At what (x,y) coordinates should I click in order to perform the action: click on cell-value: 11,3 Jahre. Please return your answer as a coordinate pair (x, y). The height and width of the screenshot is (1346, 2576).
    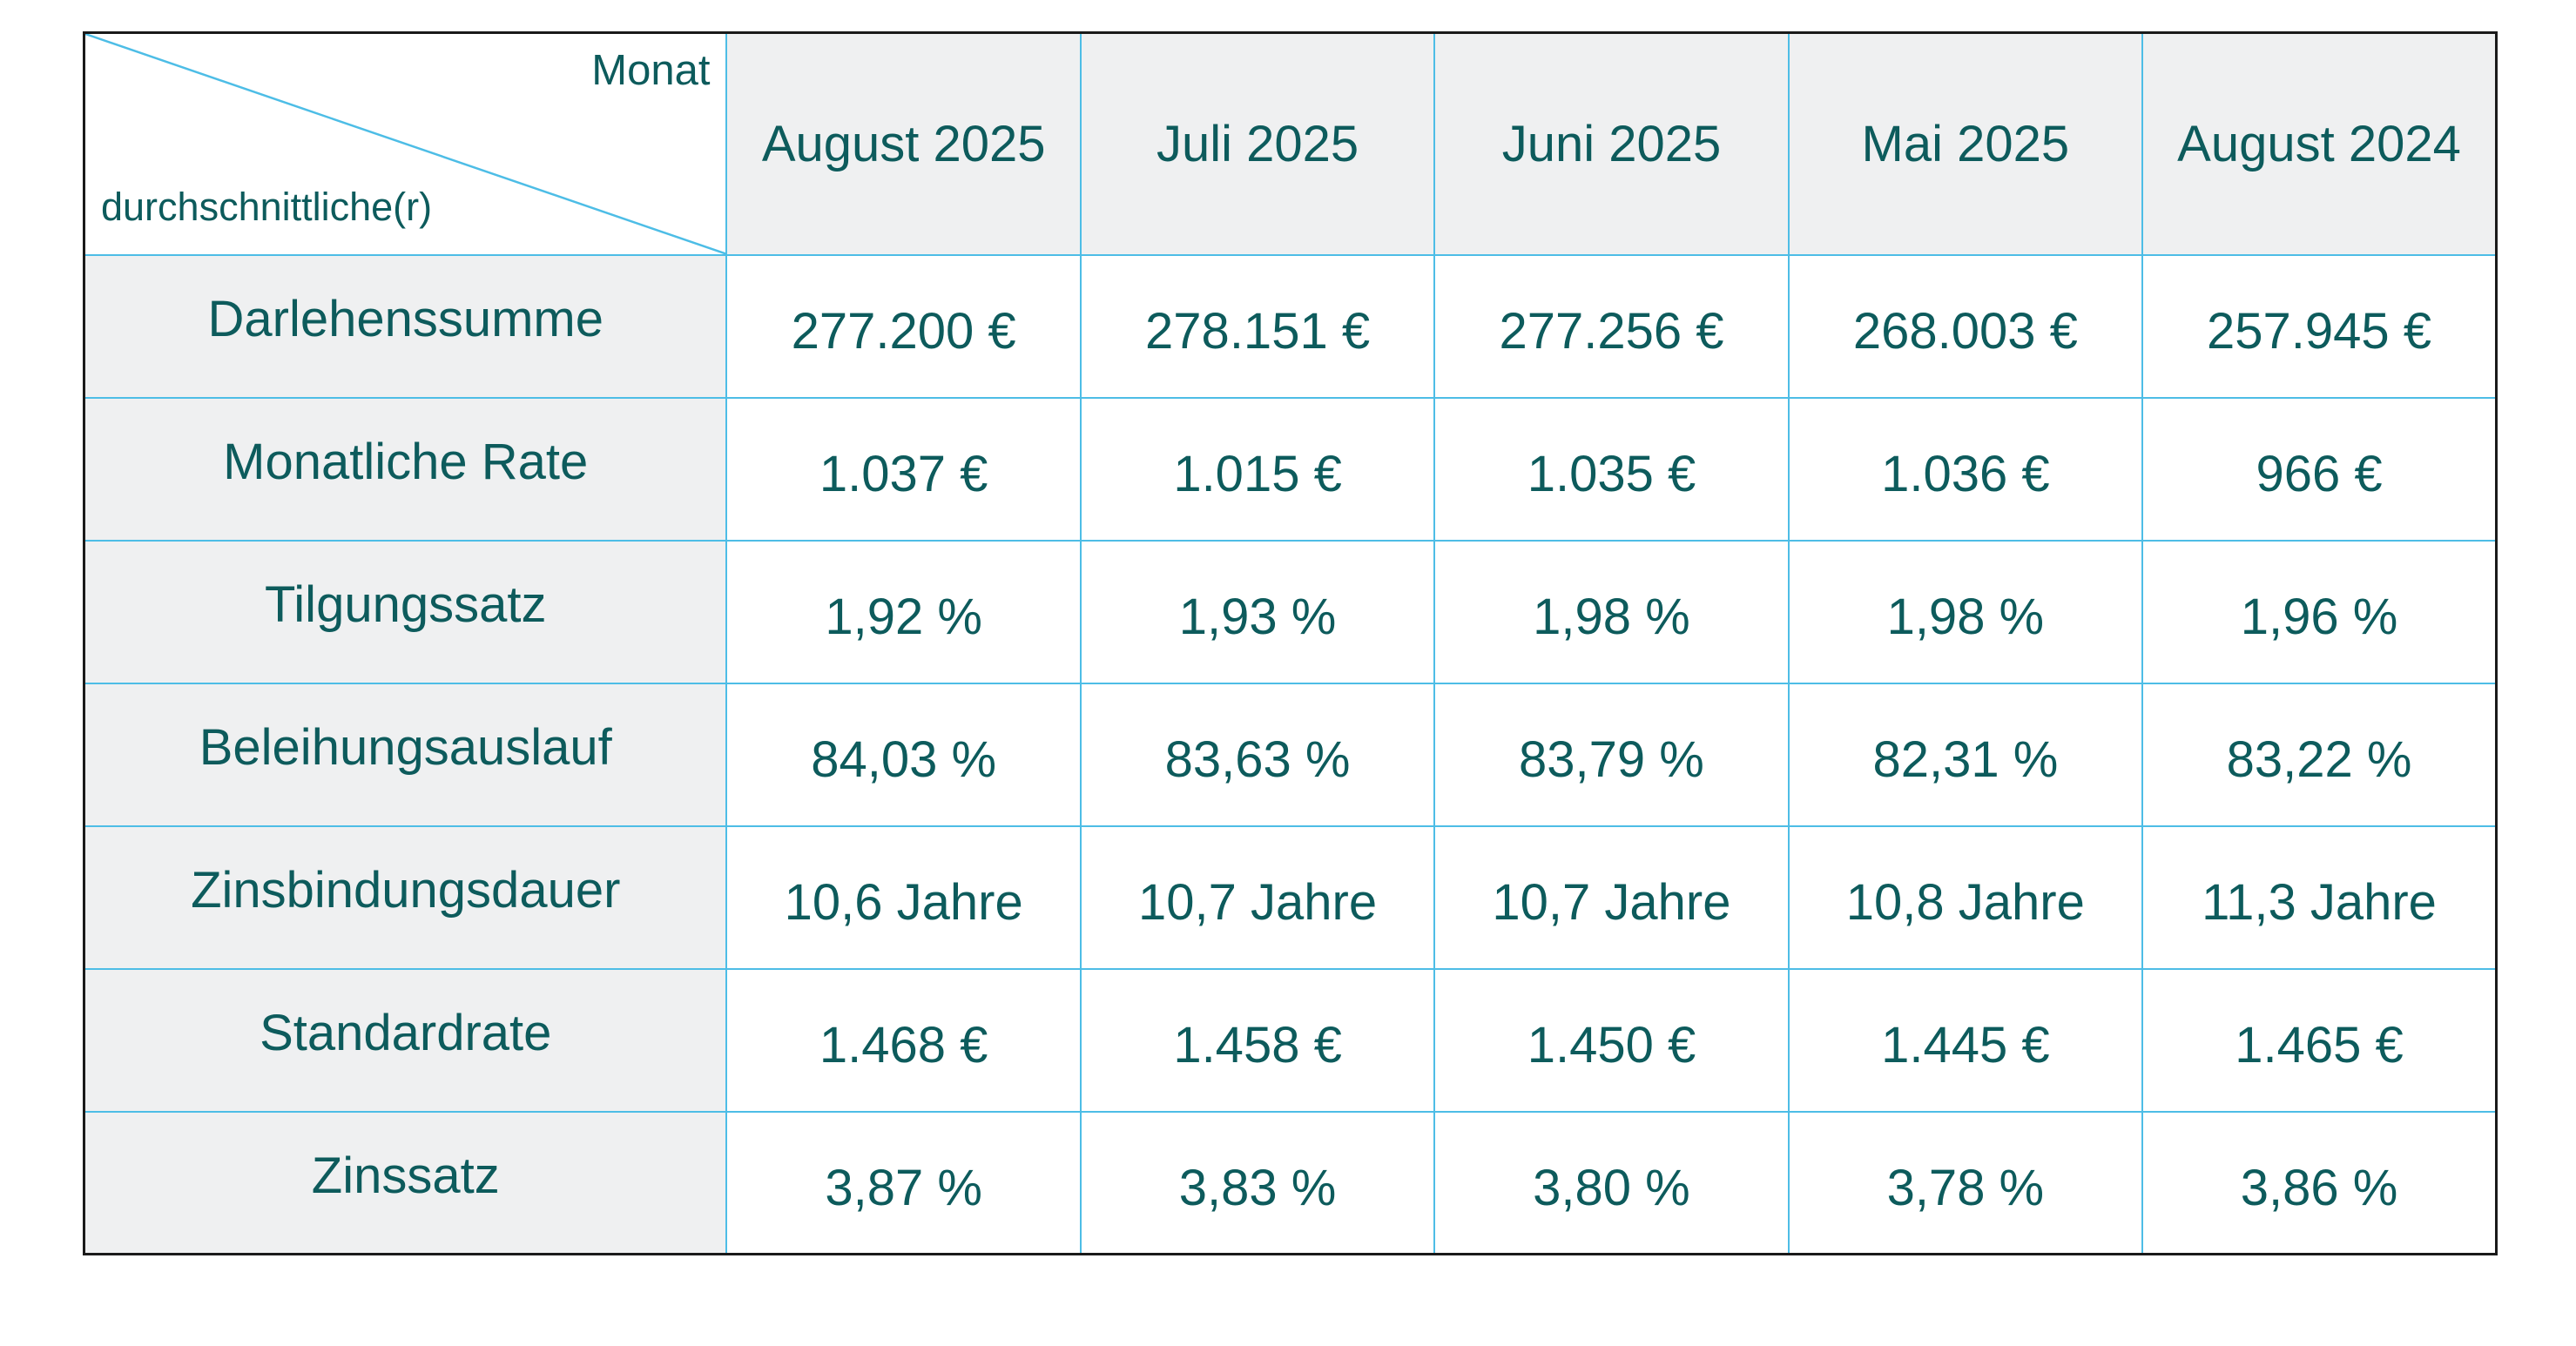
    Looking at the image, I should click on (2319, 903).